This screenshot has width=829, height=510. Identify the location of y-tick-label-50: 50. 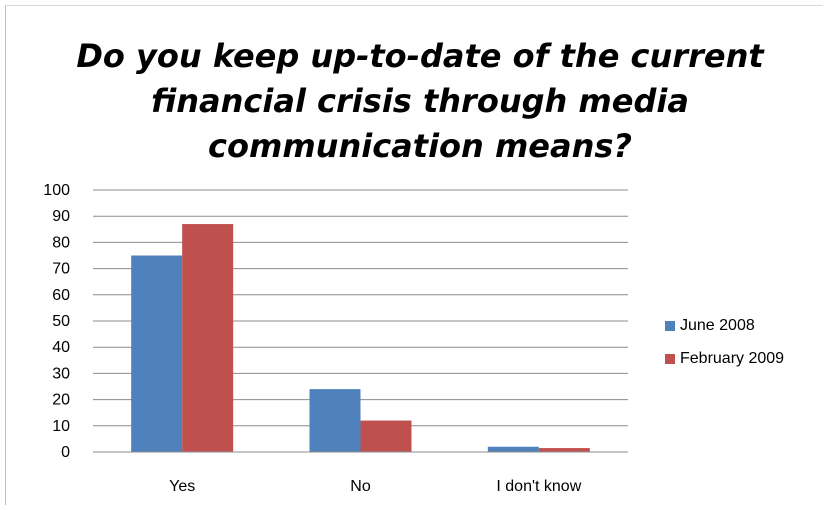
(61, 321).